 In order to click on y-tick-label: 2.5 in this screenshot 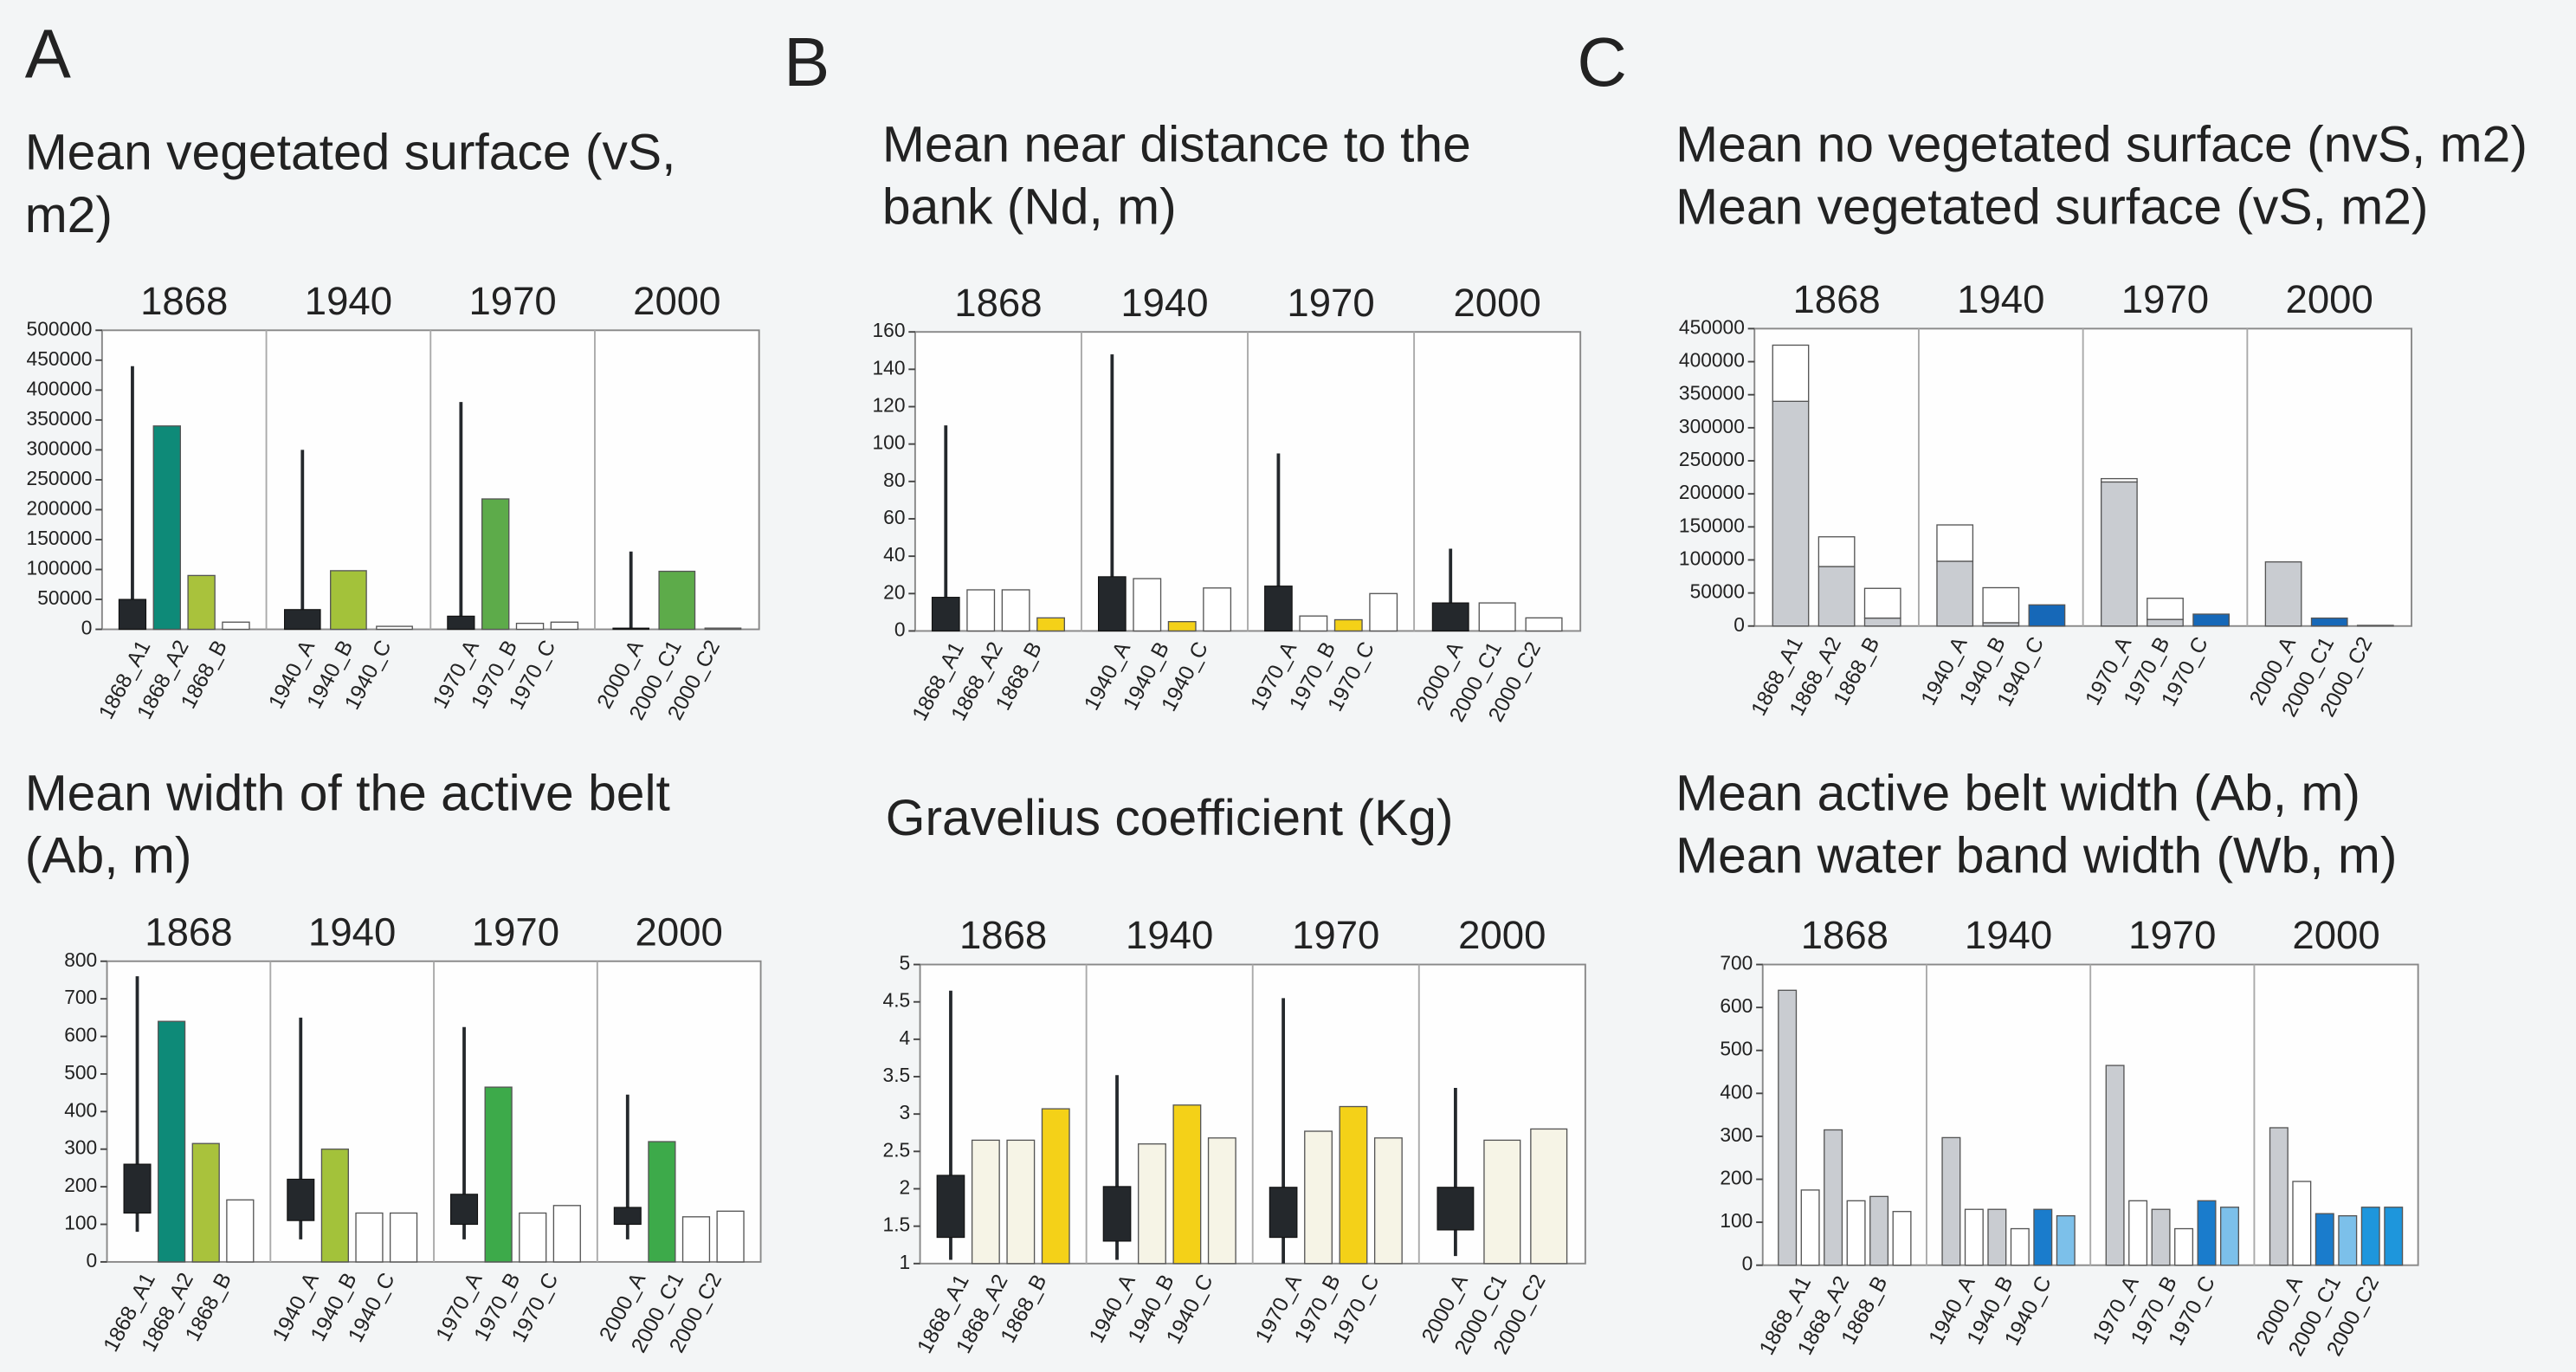, I will do `click(897, 1149)`.